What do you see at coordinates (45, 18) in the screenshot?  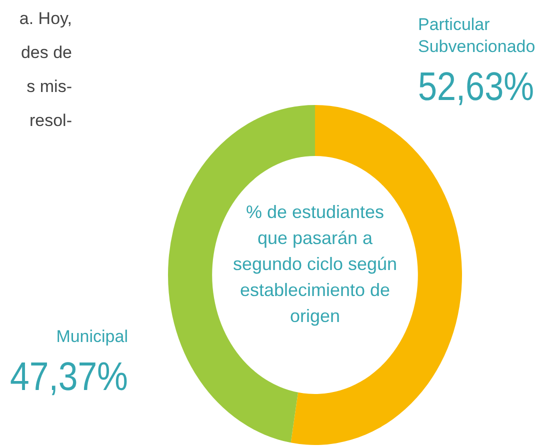 I see `text: a. Hoy,` at bounding box center [45, 18].